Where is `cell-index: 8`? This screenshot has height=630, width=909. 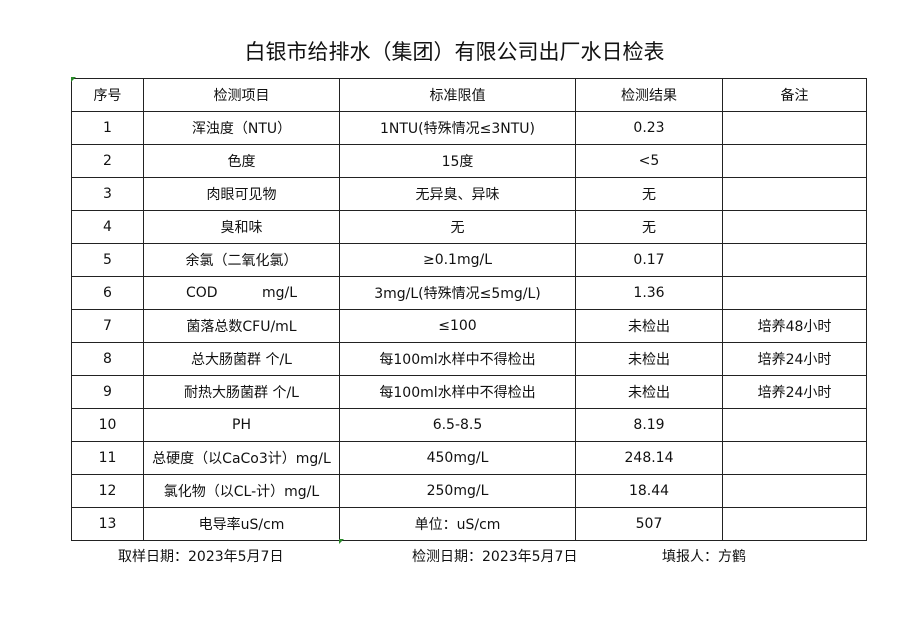
cell-index: 8 is located at coordinates (107, 359).